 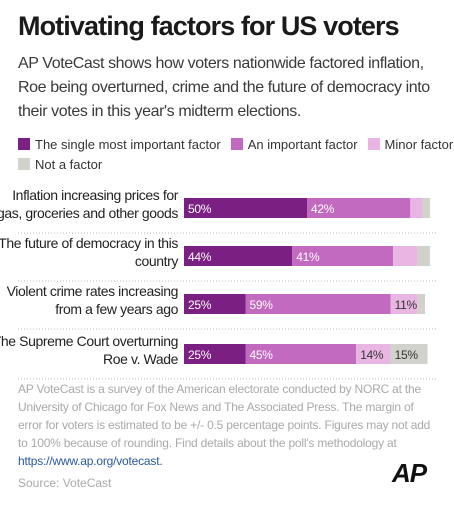 I want to click on legend-item-single-most: The single most important factor, so click(x=119, y=144).